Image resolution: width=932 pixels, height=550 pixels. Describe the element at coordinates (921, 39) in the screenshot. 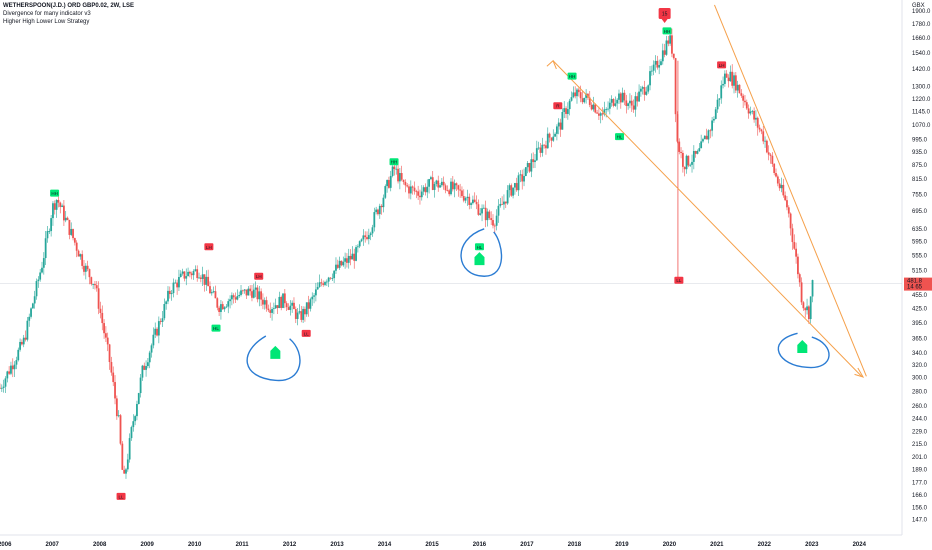

I see `price-tick-label: 1660.0` at that location.